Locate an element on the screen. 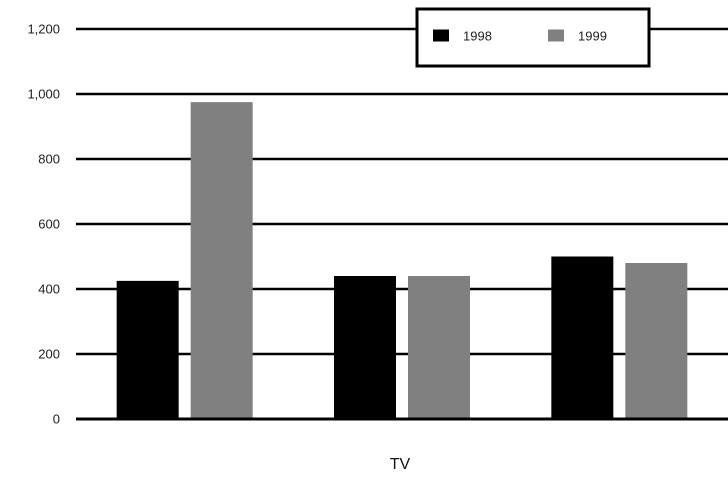  legend-swatch-1999 is located at coordinates (556, 35).